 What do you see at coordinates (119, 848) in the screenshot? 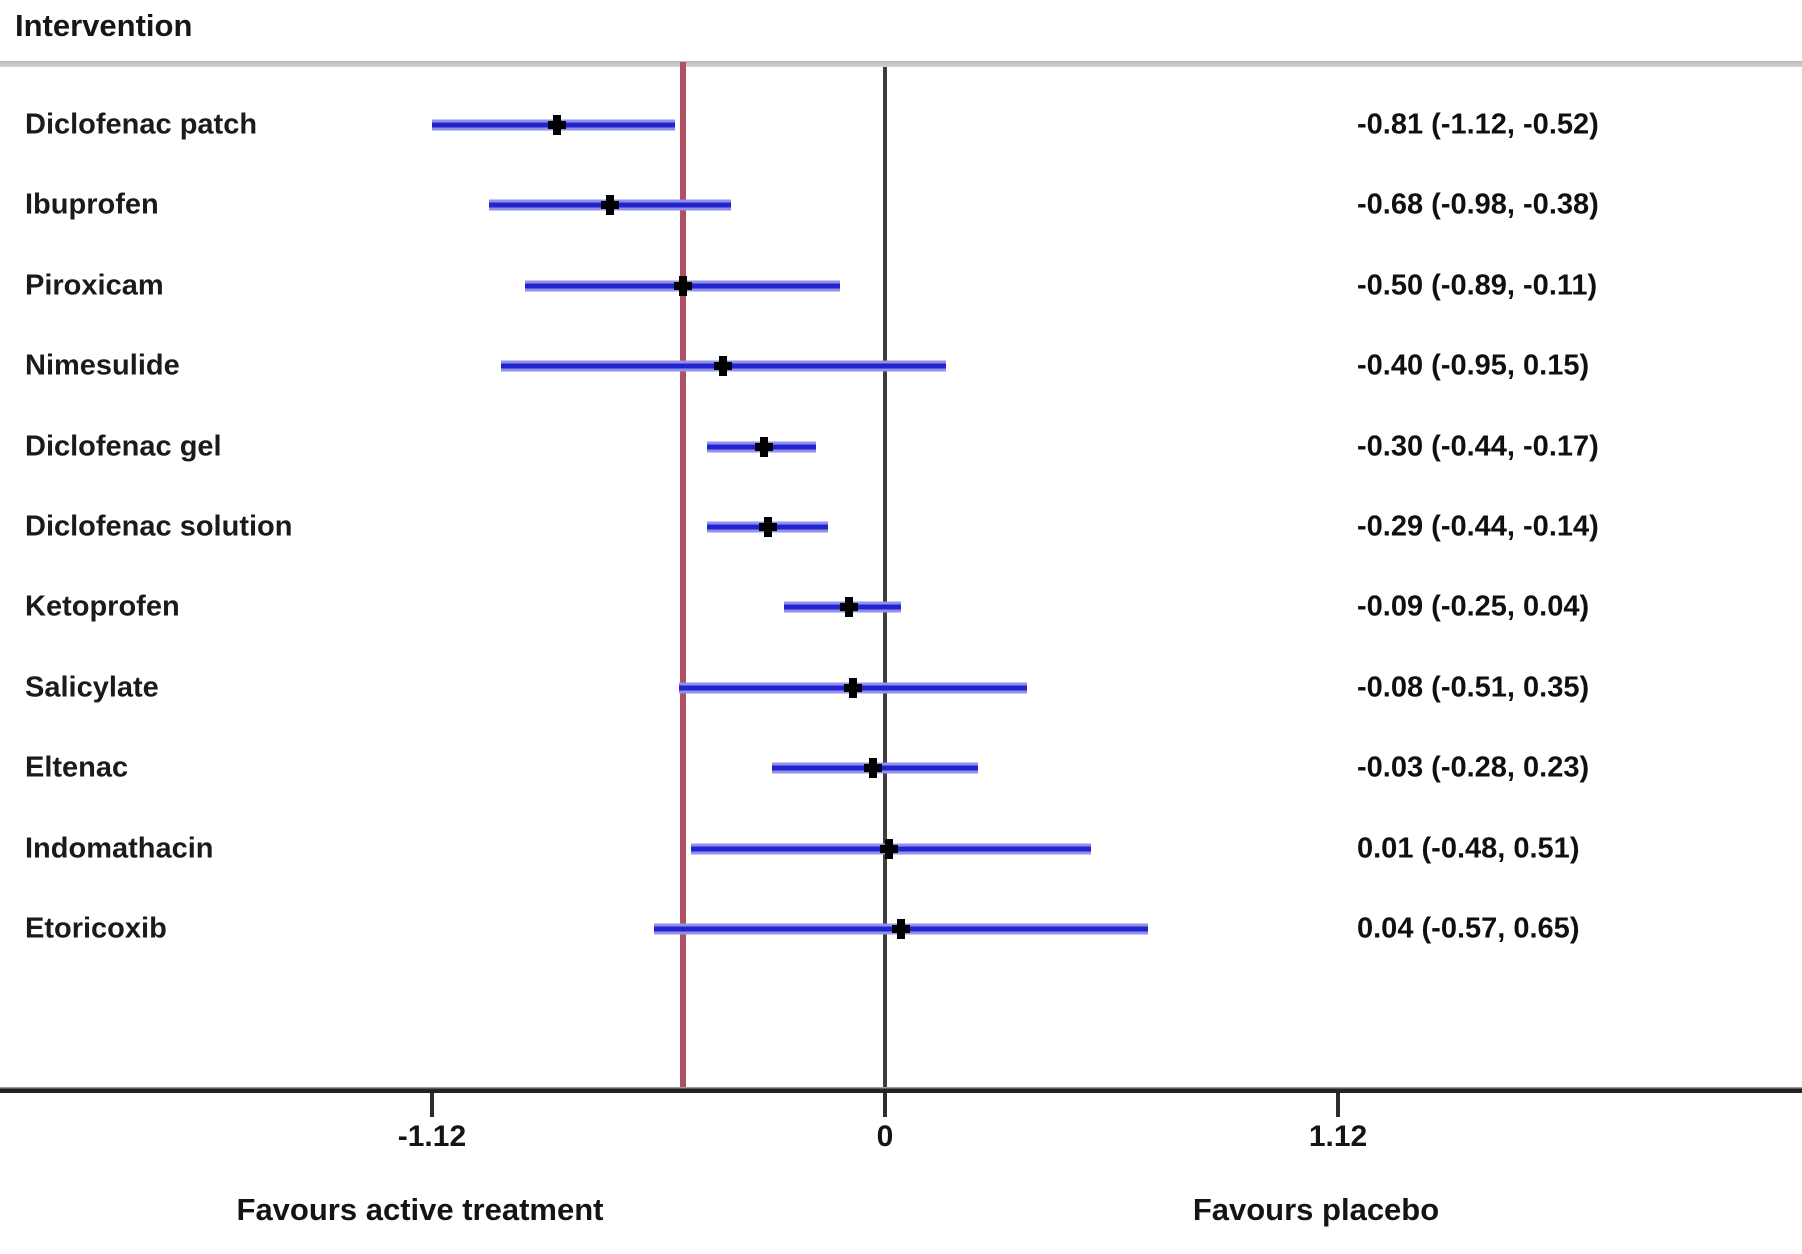
I see `row-label: Indomathacin` at bounding box center [119, 848].